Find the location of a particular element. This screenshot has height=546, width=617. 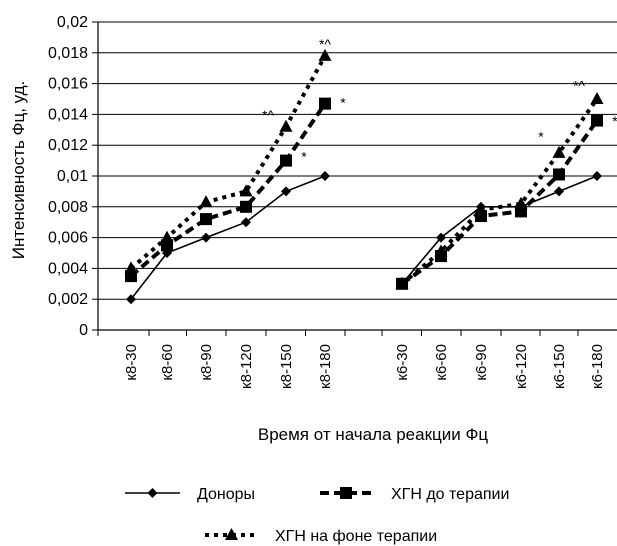

x-tick-label: к6-180 is located at coordinates (597, 366).